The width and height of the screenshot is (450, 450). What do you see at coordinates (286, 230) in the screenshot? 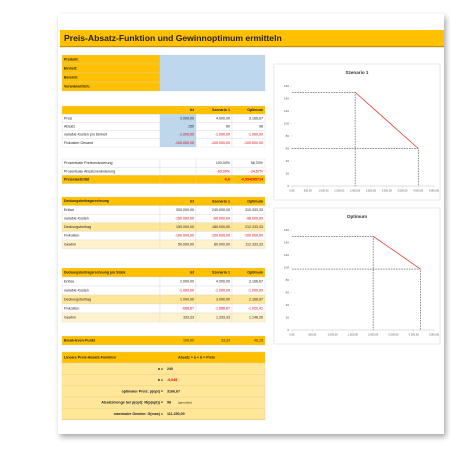
I see `y-tick-label: 160` at bounding box center [286, 230].